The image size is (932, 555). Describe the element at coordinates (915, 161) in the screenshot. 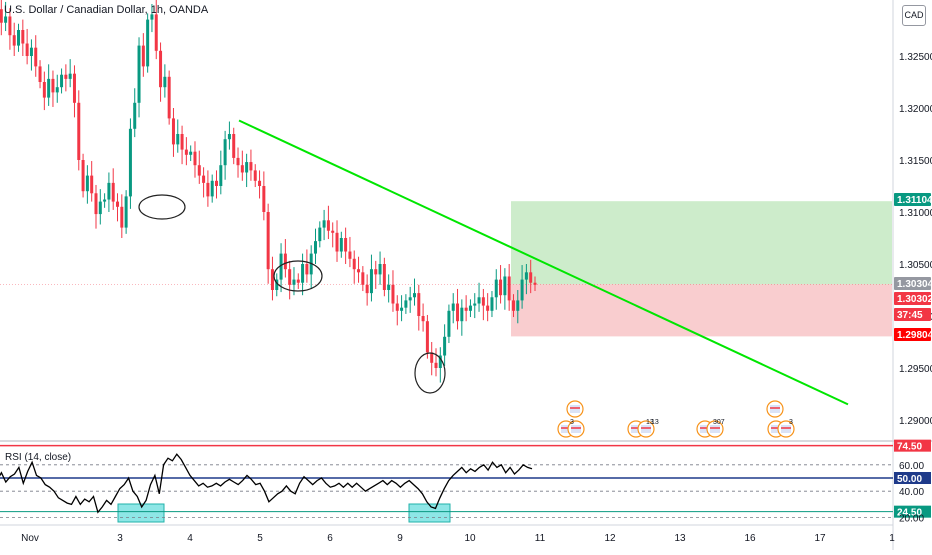

I see `y-tick-label: 1.31500` at that location.